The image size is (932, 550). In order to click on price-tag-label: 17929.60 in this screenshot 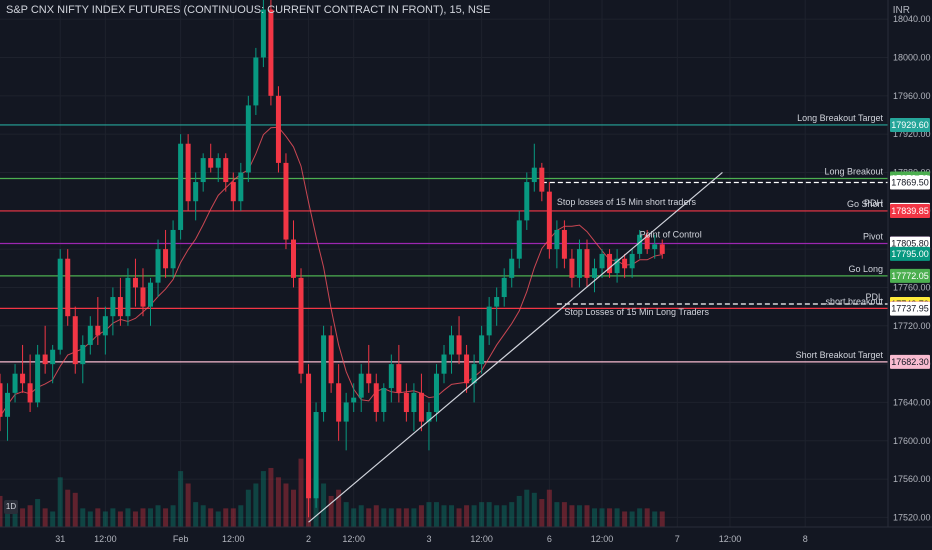, I will do `click(910, 125)`.